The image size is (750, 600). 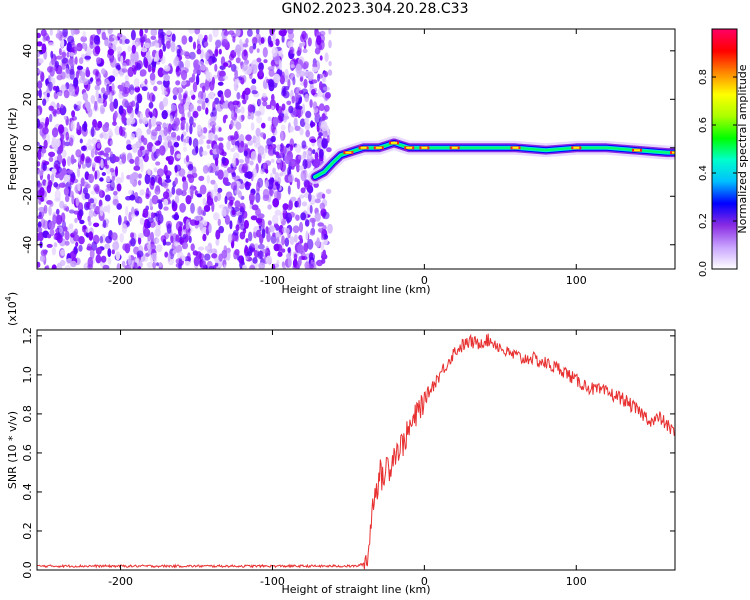 What do you see at coordinates (348, 152) in the screenshot?
I see `ridge-hotspot-core` at bounding box center [348, 152].